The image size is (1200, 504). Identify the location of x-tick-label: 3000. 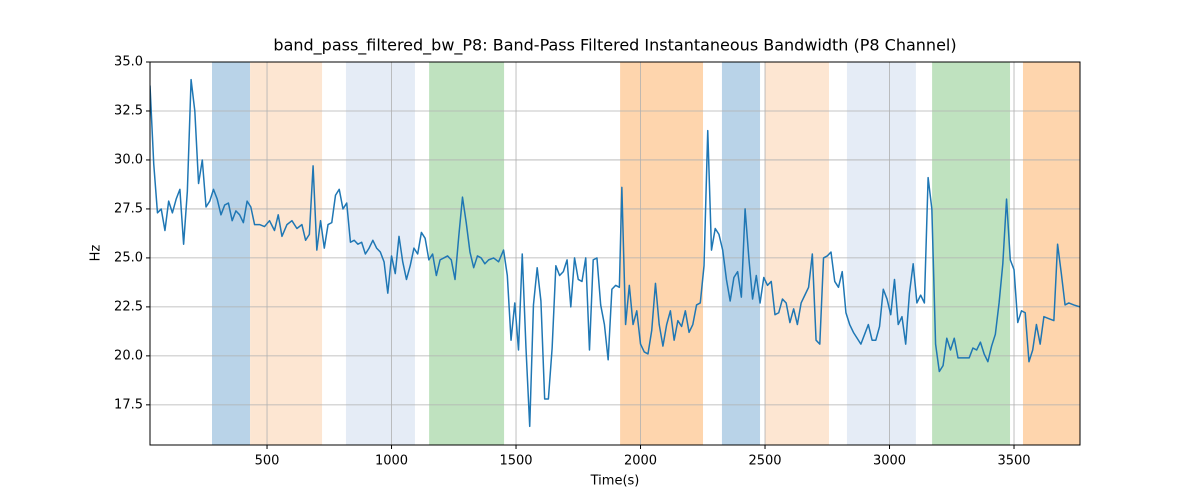
(889, 461).